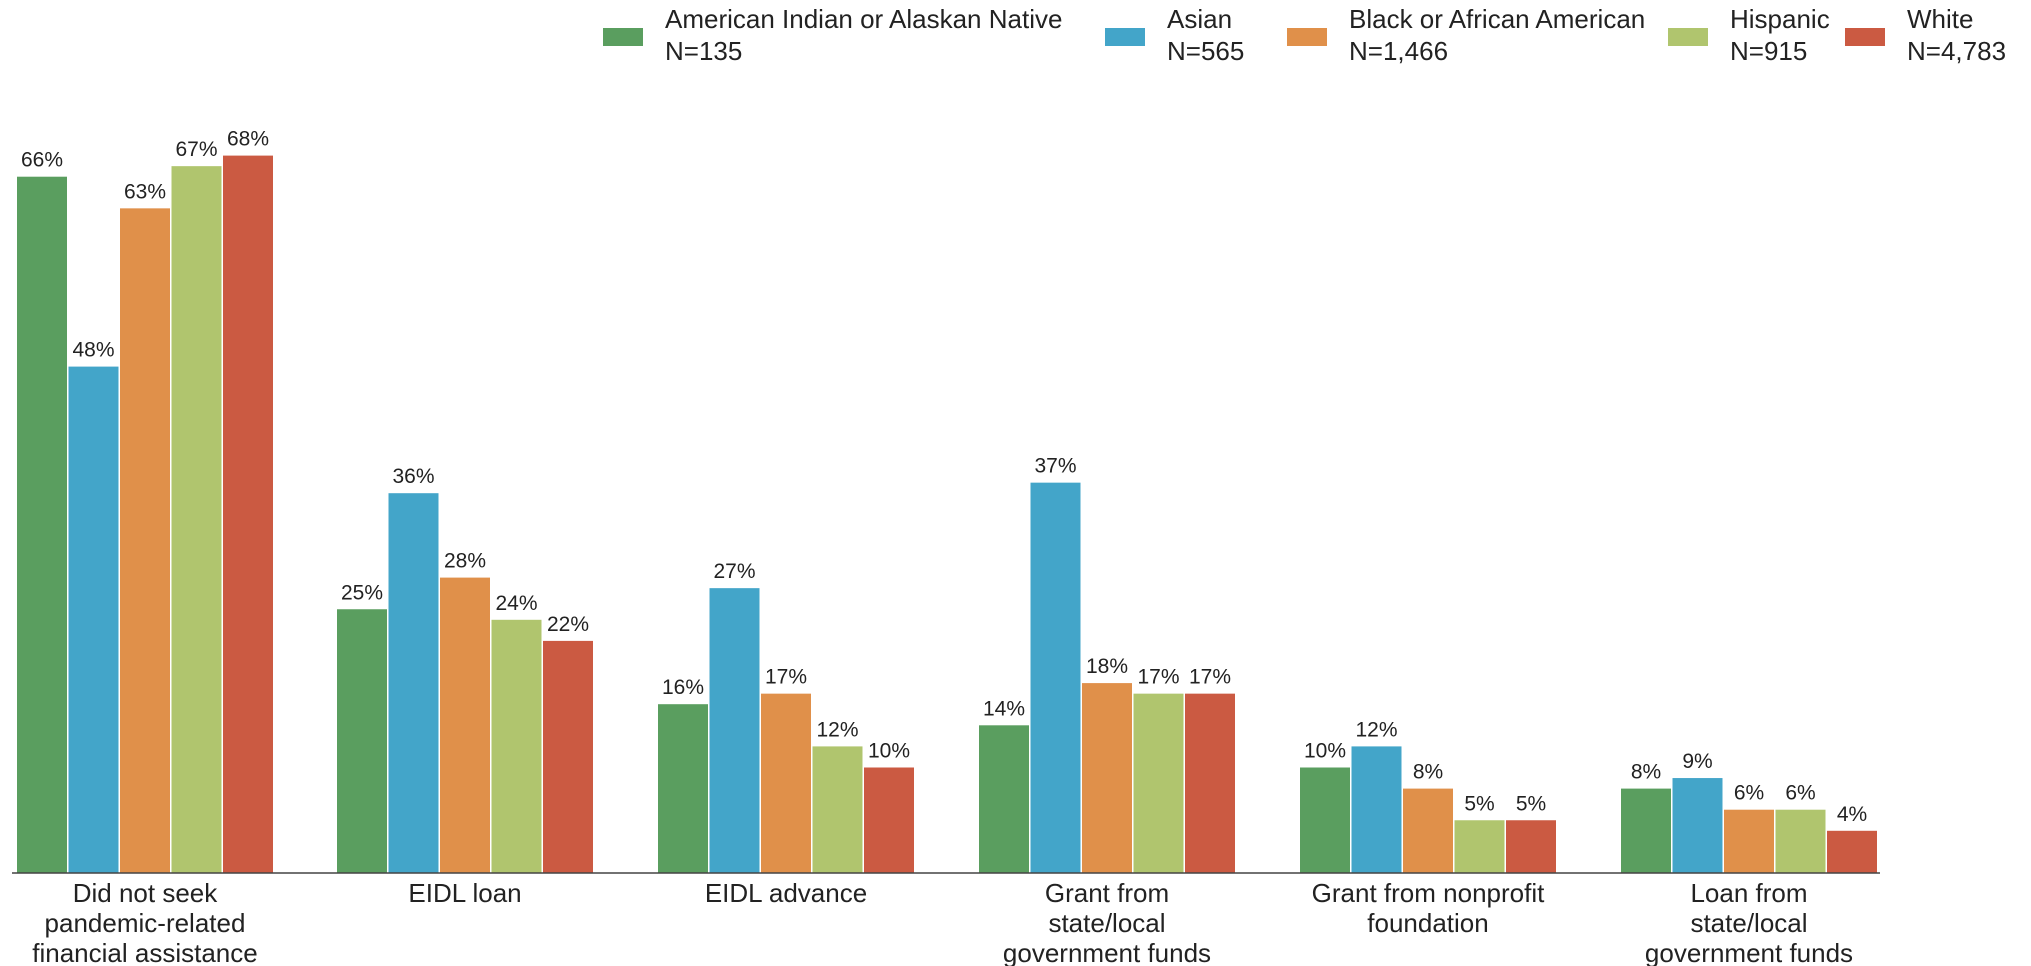 The image size is (2031, 966). Describe the element at coordinates (1205, 51) in the screenshot. I see `legend-series-n: N=565` at that location.